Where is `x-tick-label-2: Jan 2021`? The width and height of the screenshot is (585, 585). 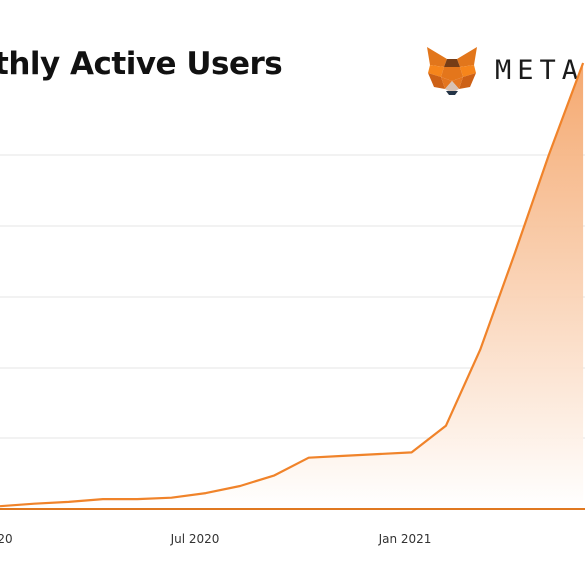 x-tick-label-2: Jan 2021 is located at coordinates (405, 539).